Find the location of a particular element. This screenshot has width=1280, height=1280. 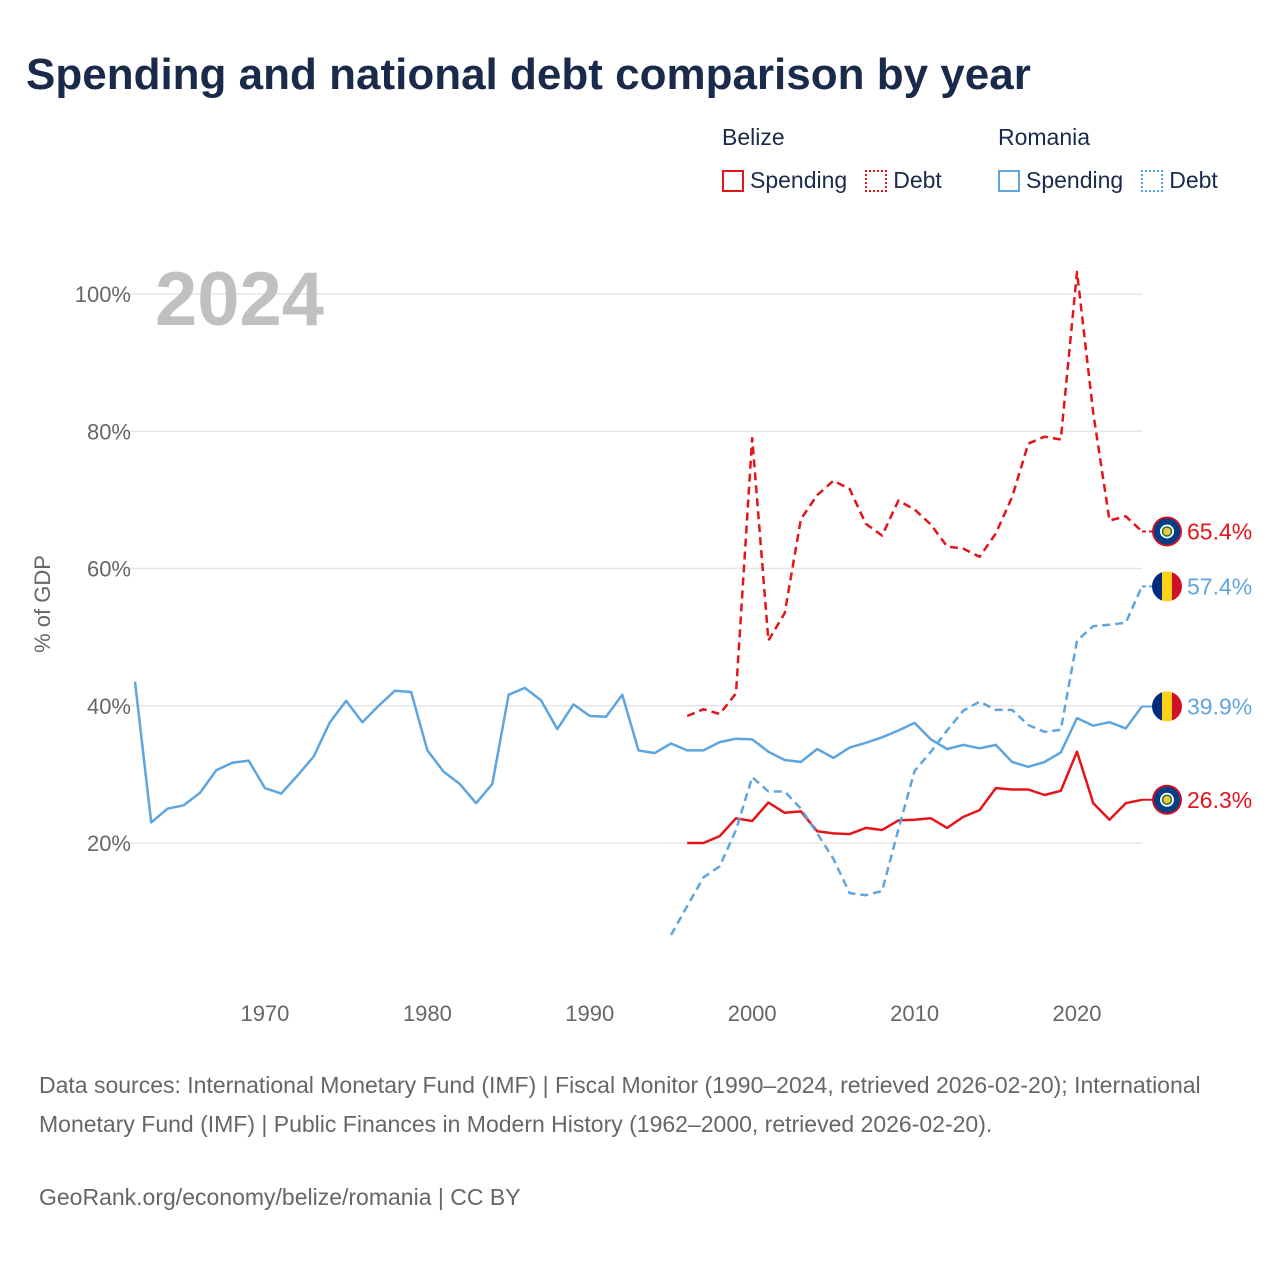

y-tick-label: 40% is located at coordinates (109, 706).